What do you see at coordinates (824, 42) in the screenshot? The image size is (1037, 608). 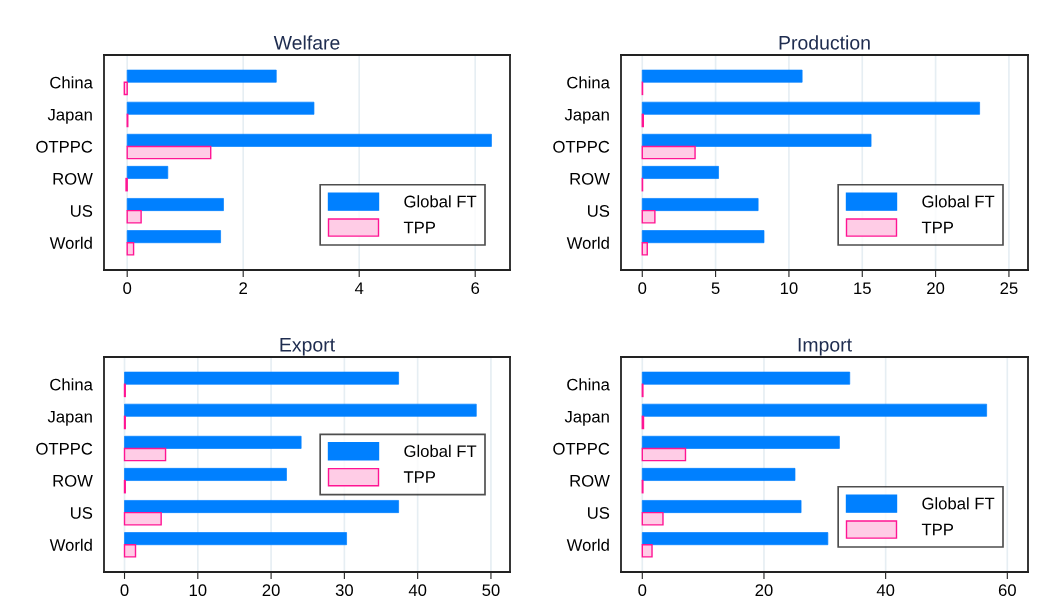 I see `chart-title: Production` at bounding box center [824, 42].